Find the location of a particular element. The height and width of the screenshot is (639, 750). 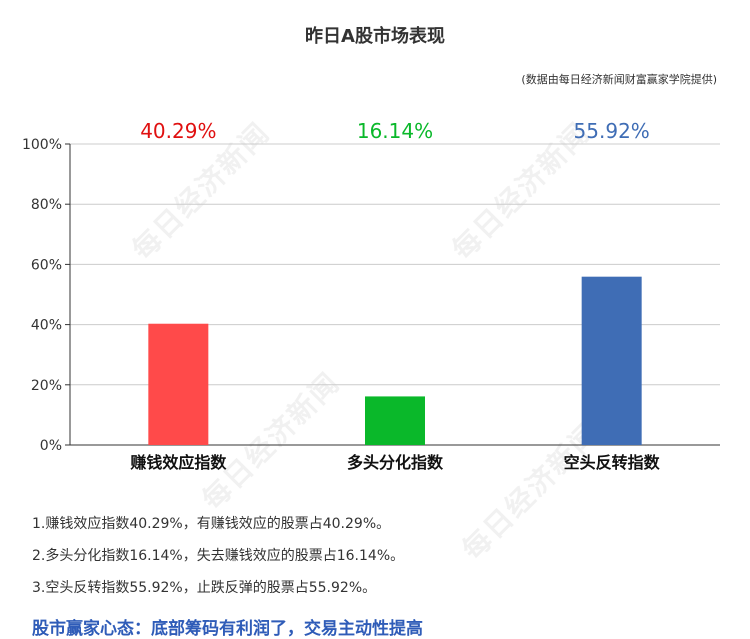

bar-value-label: 40.29% is located at coordinates (178, 131).